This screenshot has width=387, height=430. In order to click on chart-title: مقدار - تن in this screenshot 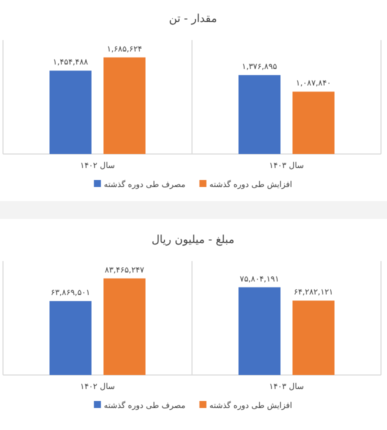, I will do `click(193, 18)`.